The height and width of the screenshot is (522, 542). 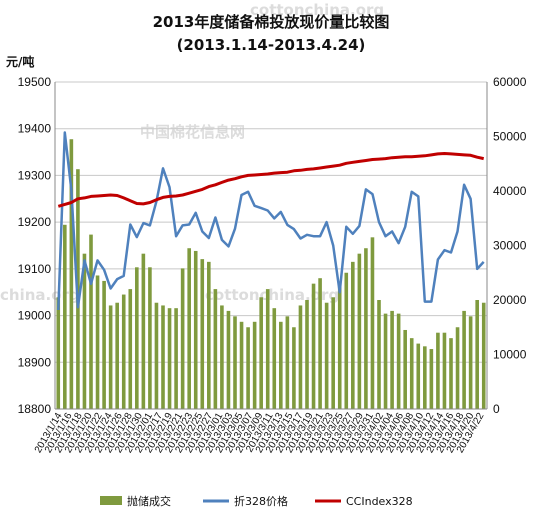 I want to click on watermark-mid: 中国棉花信息网, so click(x=192, y=132).